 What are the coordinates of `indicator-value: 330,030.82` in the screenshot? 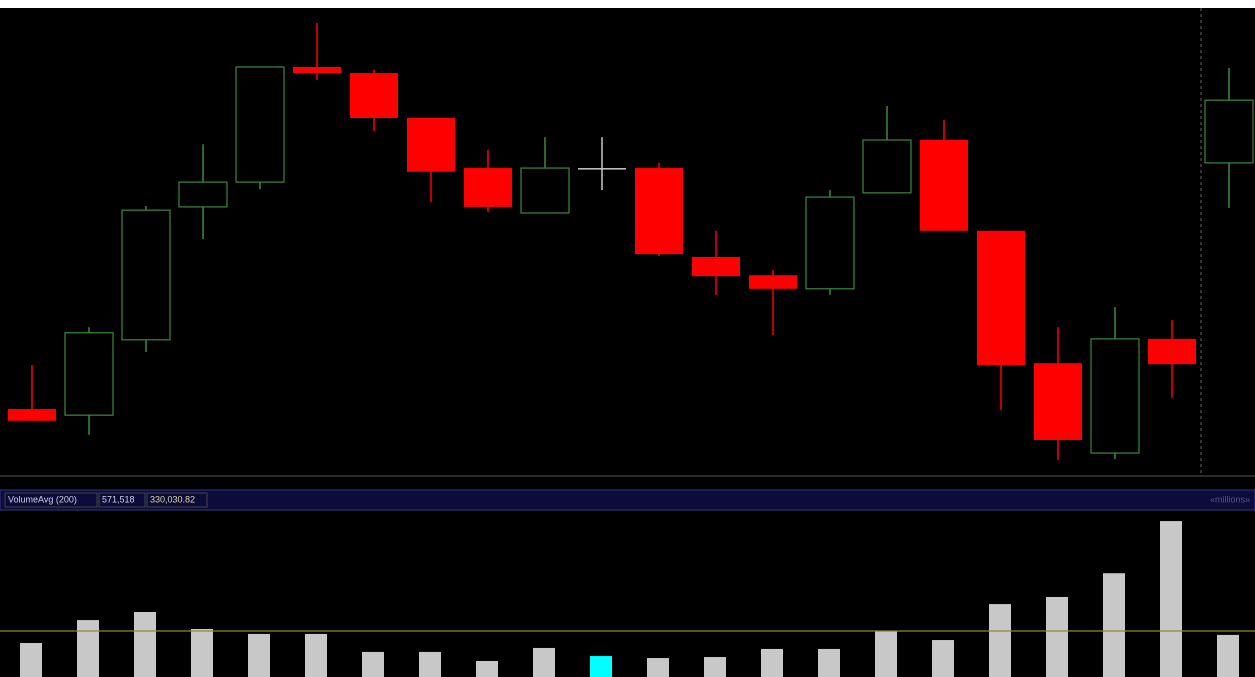 It's located at (172, 499).